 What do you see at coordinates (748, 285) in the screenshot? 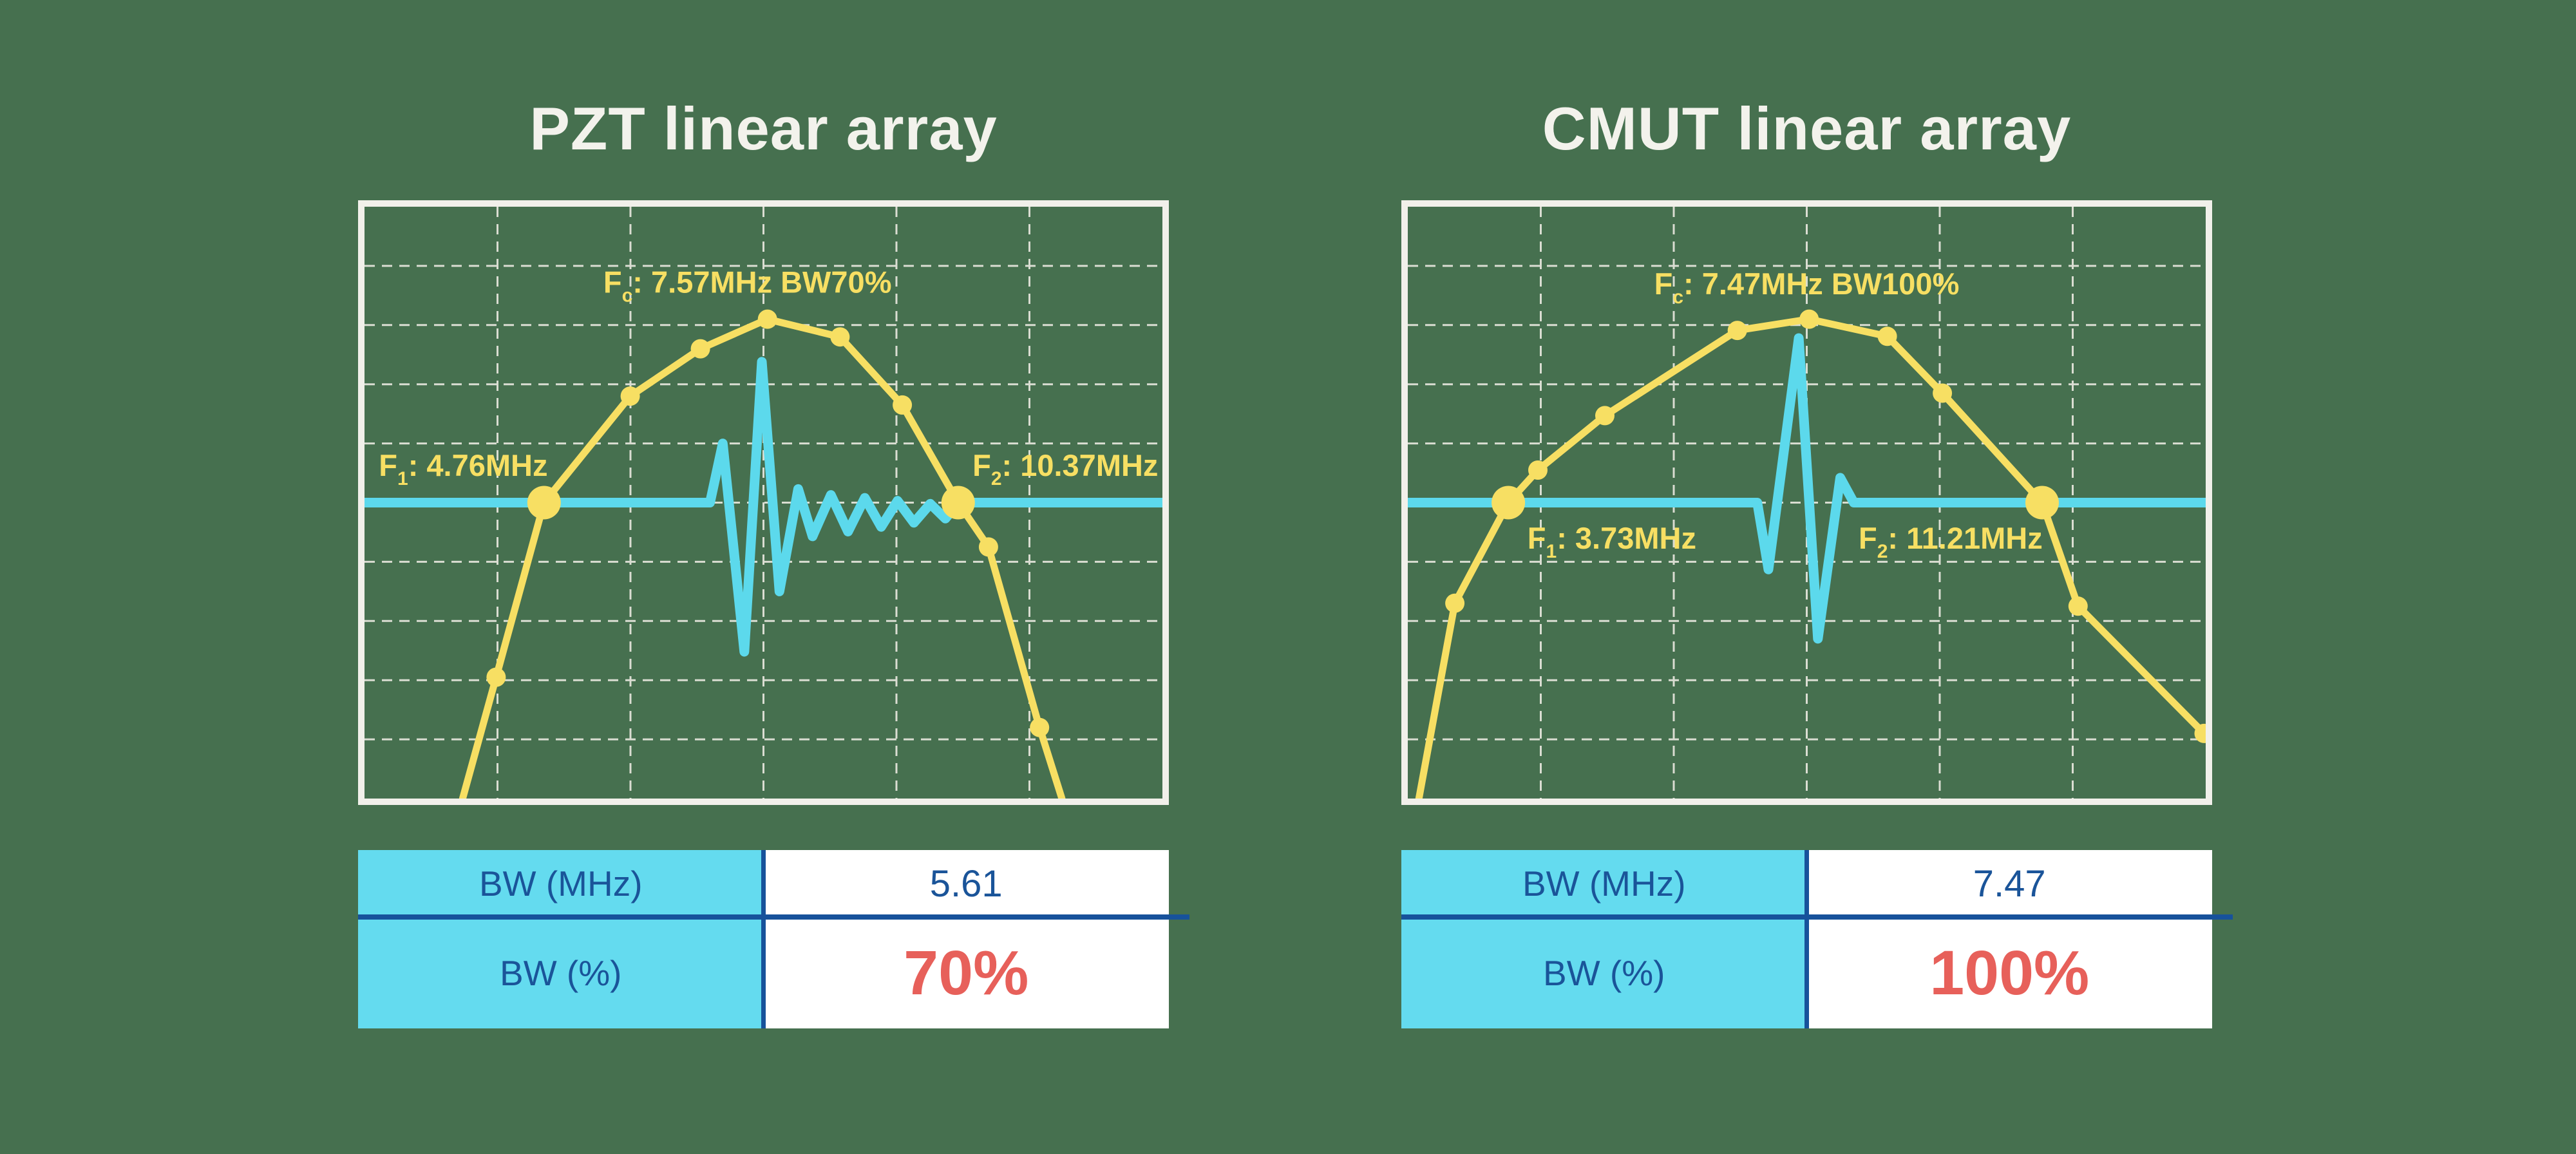
I see `annotation-fc: Fc: 7.57MHz BW70%` at bounding box center [748, 285].